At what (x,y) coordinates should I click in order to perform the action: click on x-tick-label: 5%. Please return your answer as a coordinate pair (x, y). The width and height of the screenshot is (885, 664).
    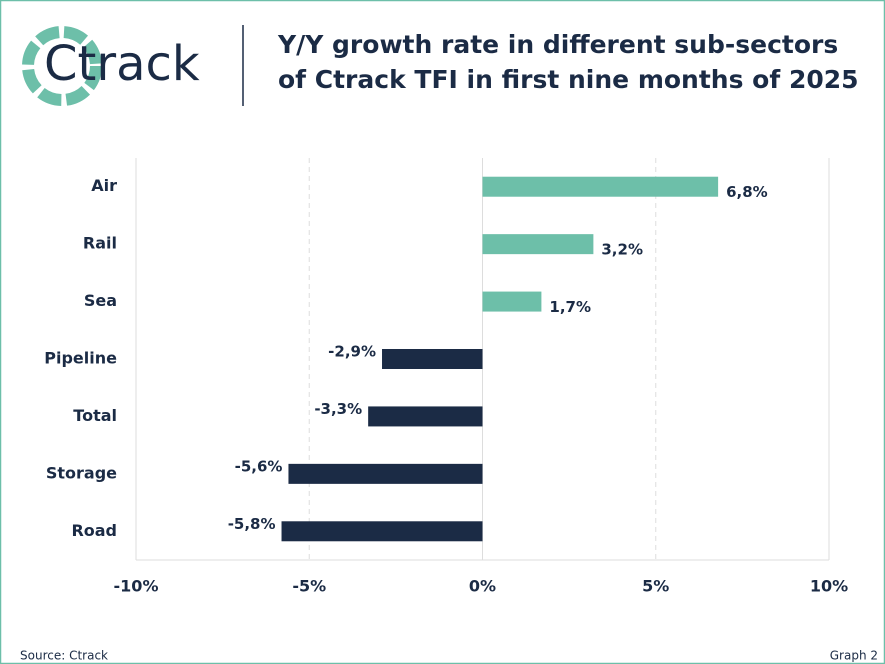
    Looking at the image, I should click on (655, 586).